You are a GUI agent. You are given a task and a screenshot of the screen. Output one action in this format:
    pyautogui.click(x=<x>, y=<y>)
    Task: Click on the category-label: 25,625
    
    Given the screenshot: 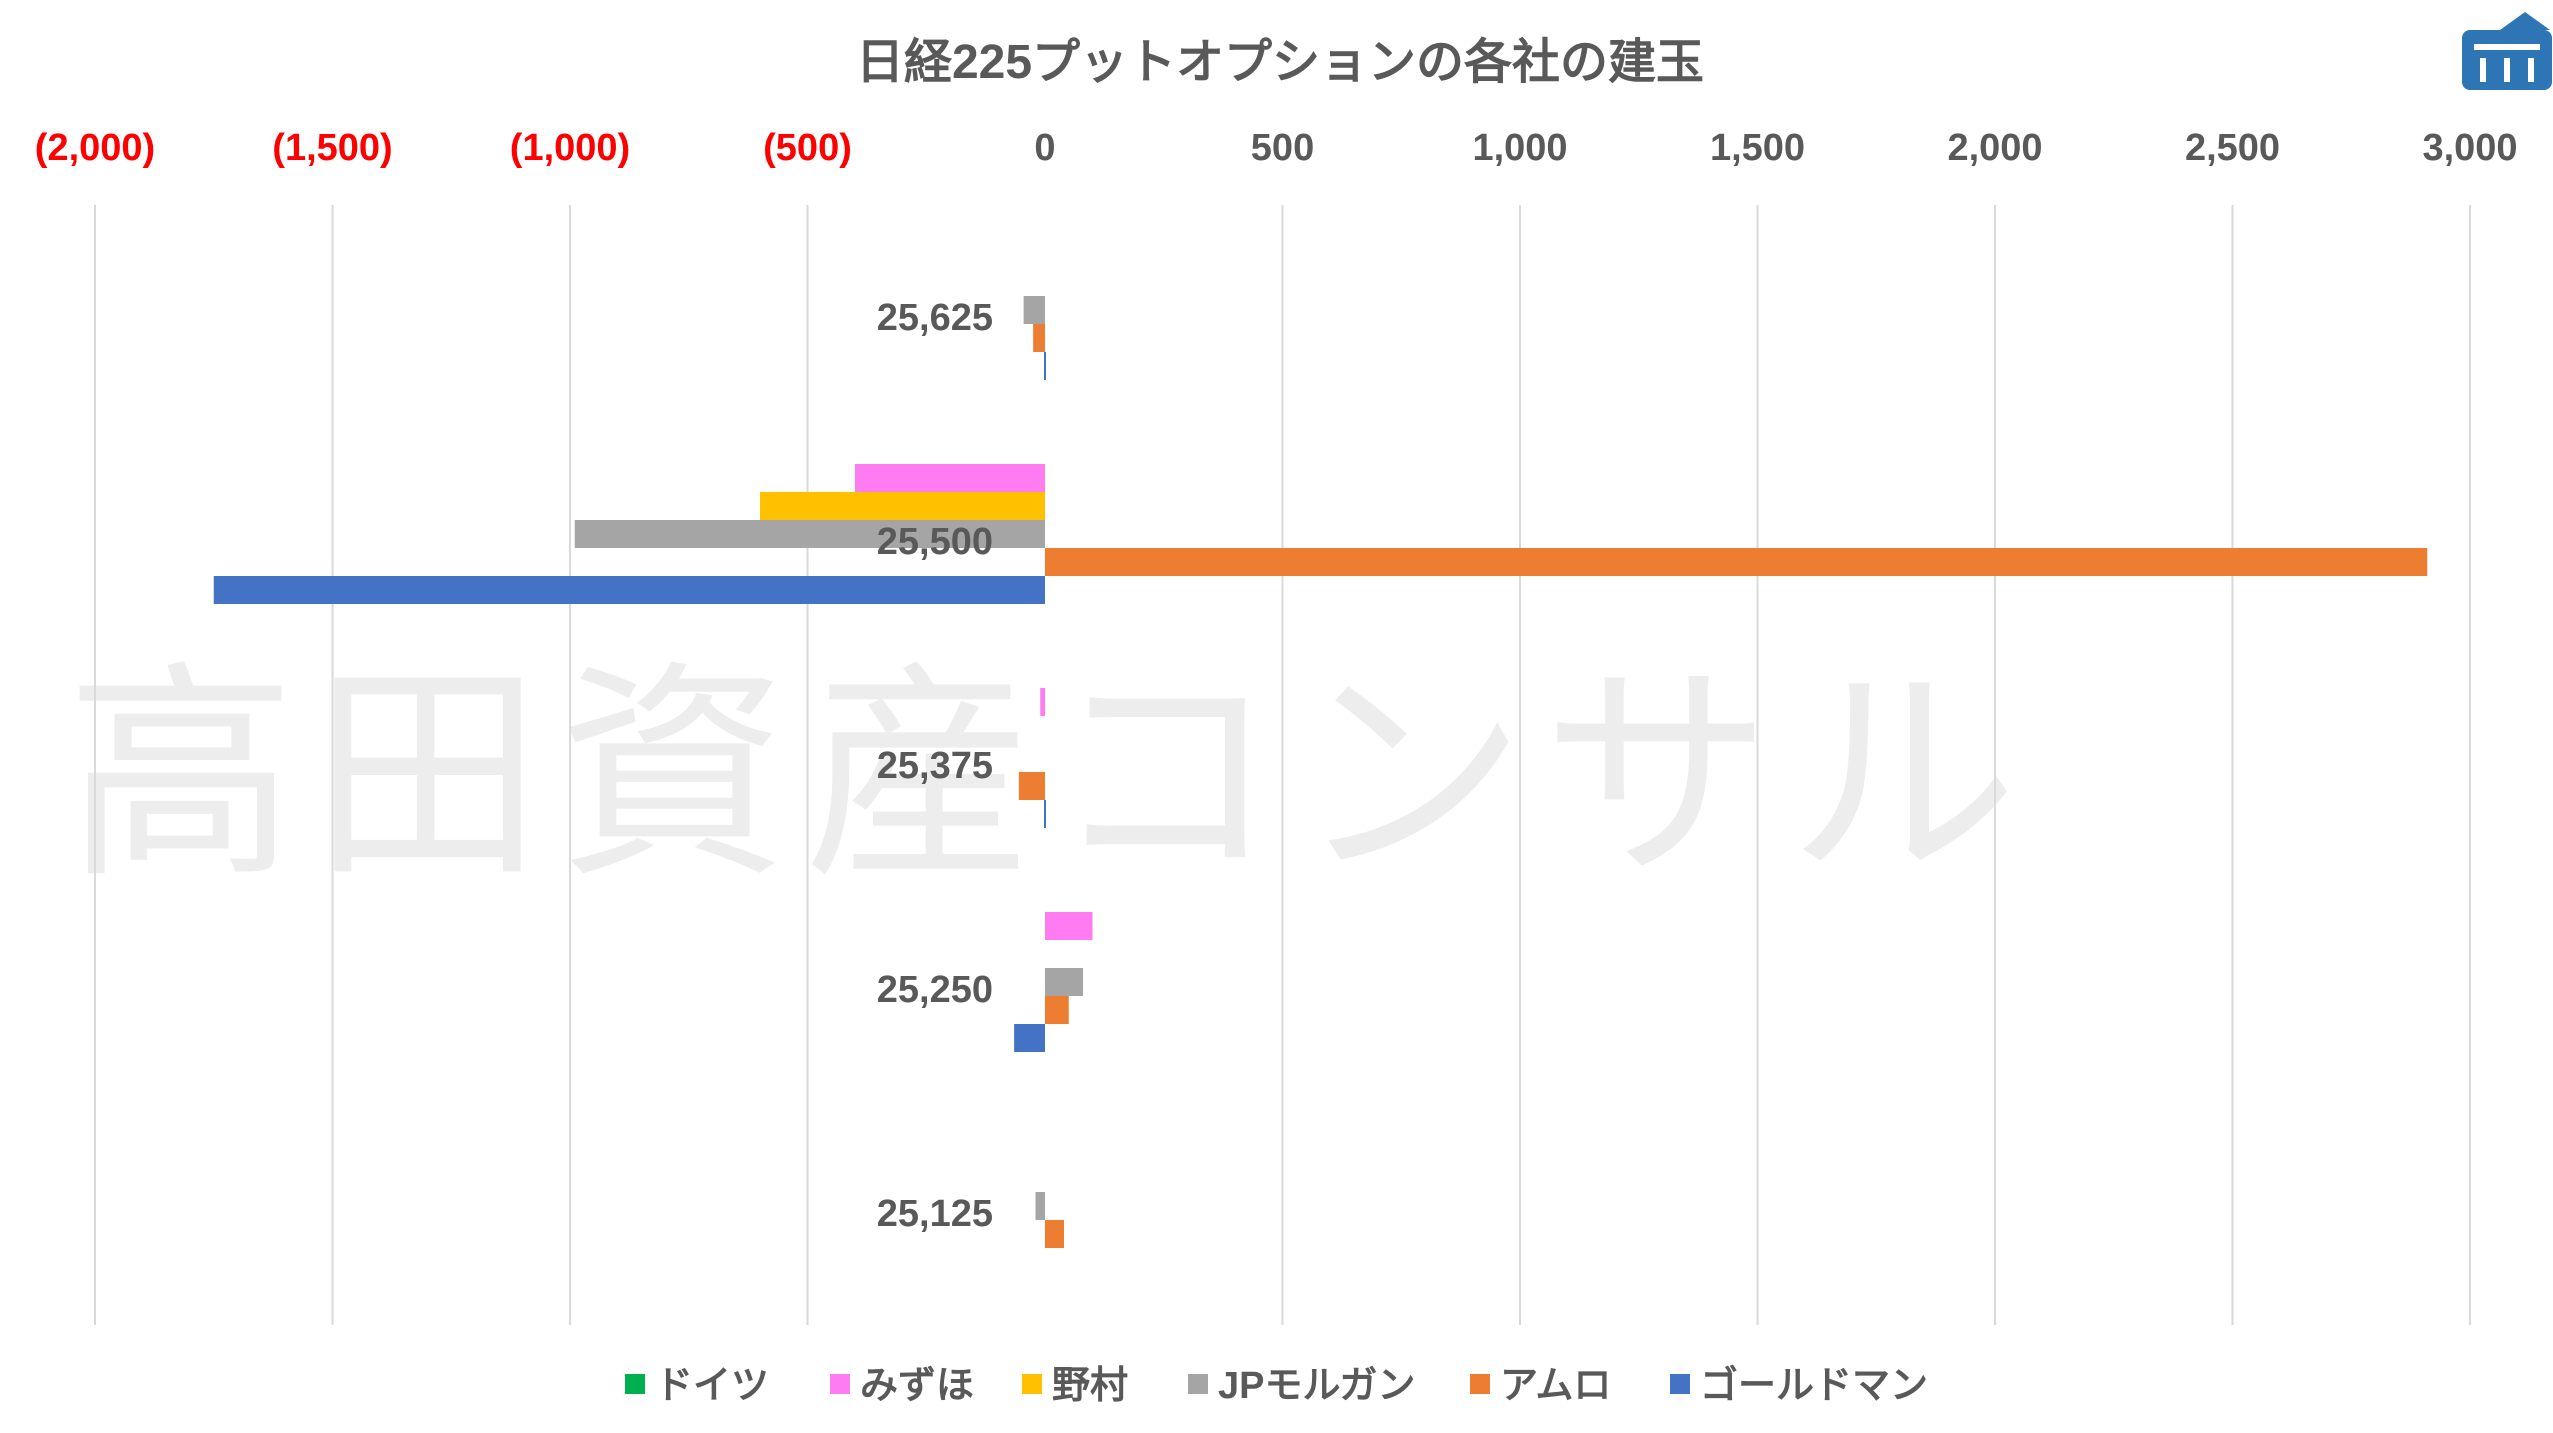 What is the action you would take?
    pyautogui.click(x=935, y=318)
    